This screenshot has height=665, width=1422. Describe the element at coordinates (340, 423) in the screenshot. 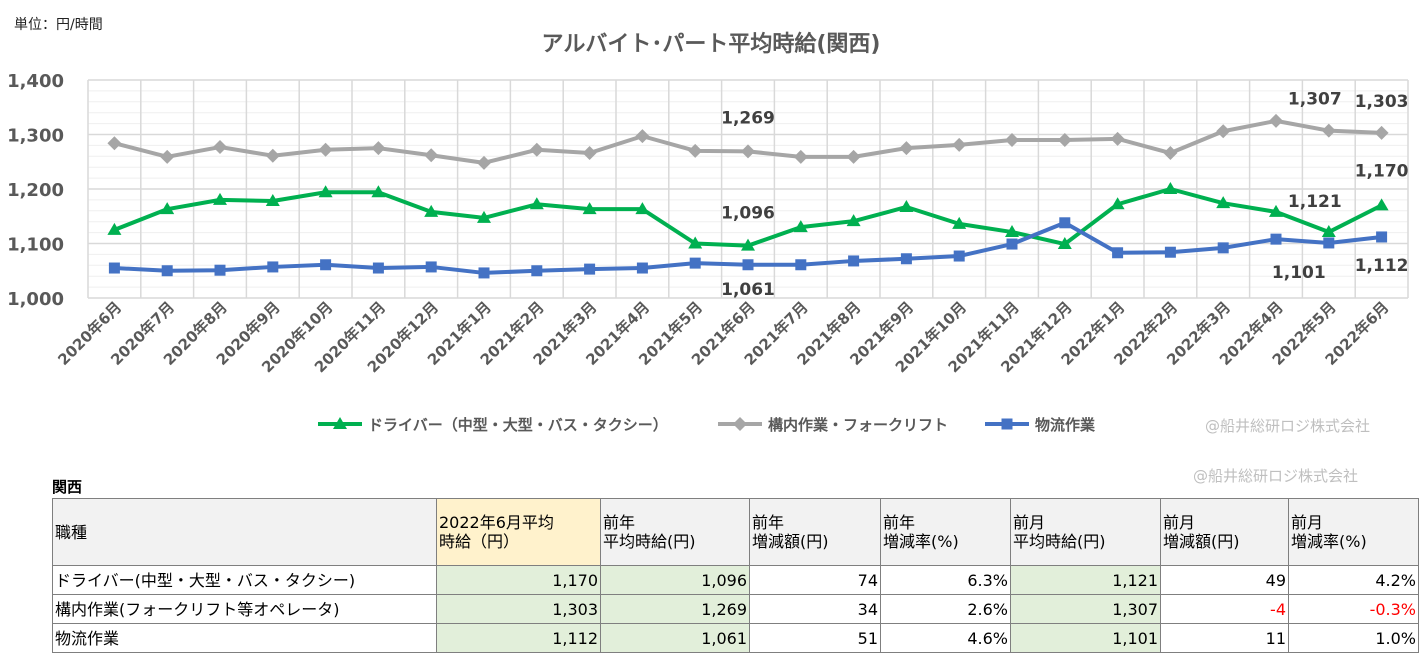

I see `legend-marker` at that location.